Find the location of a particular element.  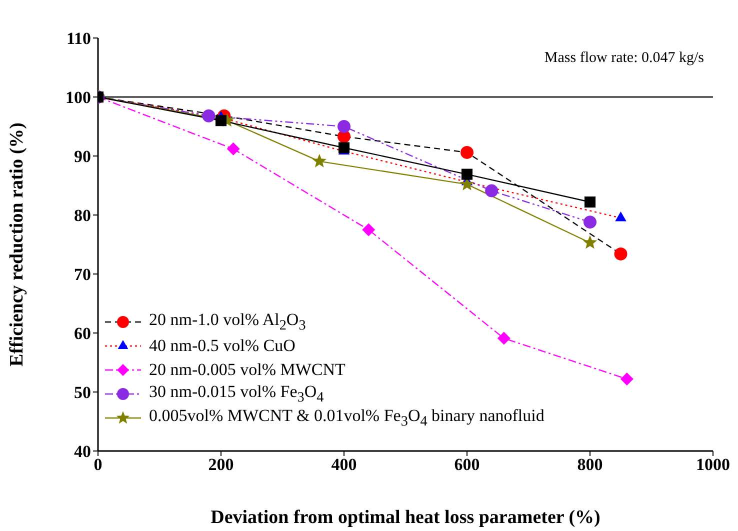

legend-label: 0.005vol% MWCNT & 0.01vol% Fe$_{3}$O$_{4}$ binary nanofluid is located at coordinates (346, 418).